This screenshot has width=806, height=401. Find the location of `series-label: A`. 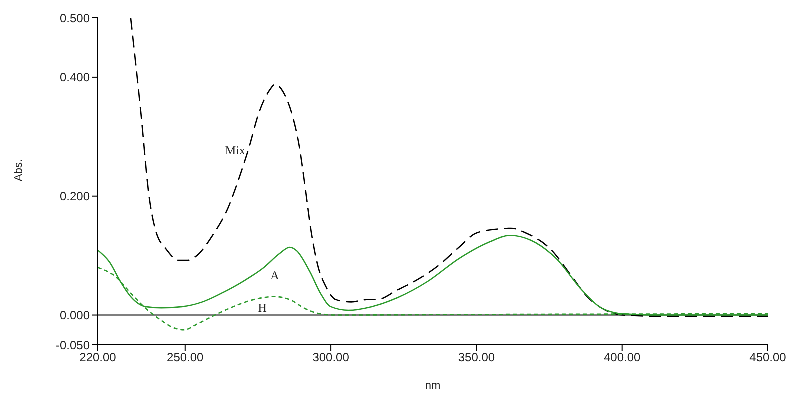

series-label: A is located at coordinates (275, 275).